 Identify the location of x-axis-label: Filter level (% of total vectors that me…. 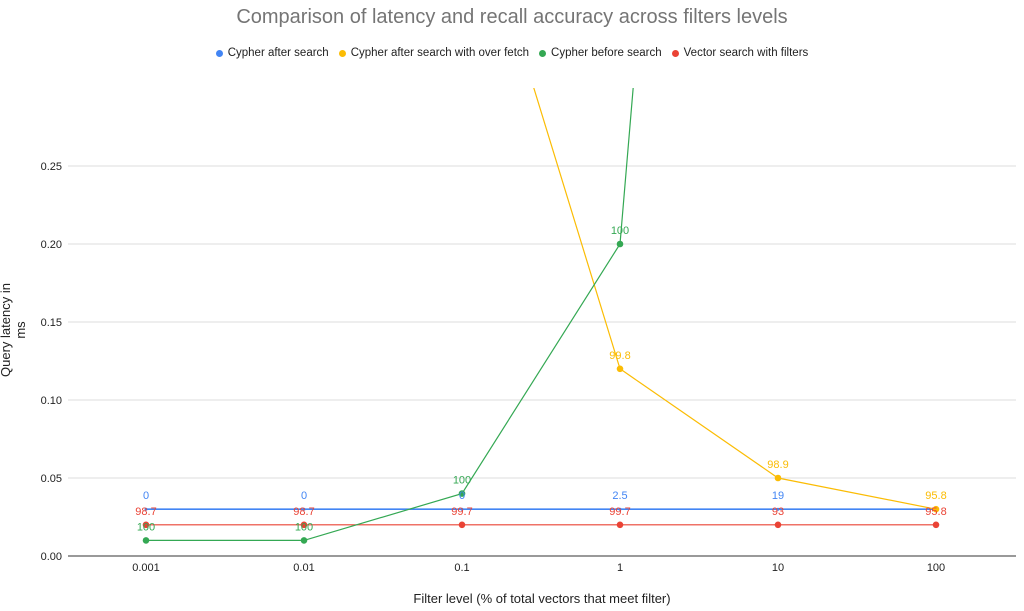
(542, 598).